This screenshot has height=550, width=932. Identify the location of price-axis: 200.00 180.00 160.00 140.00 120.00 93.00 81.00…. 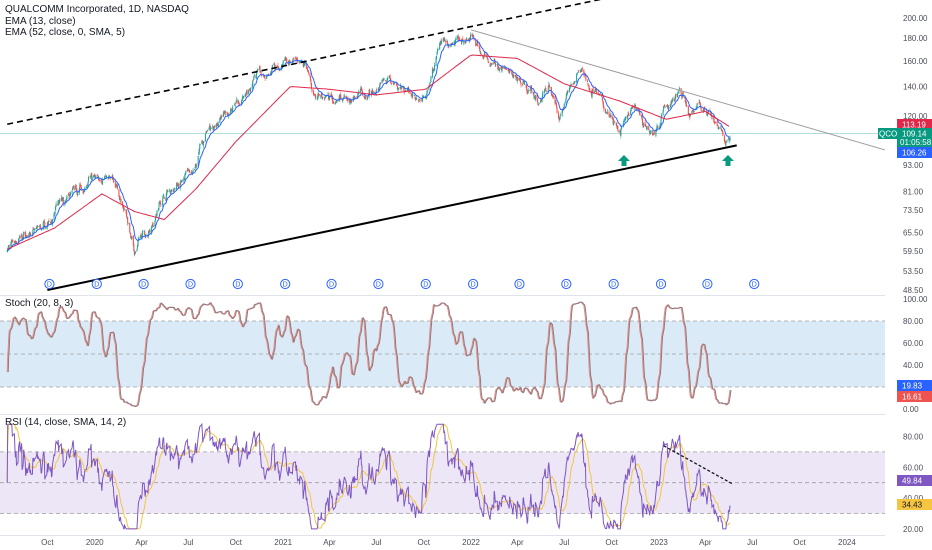
(908, 275).